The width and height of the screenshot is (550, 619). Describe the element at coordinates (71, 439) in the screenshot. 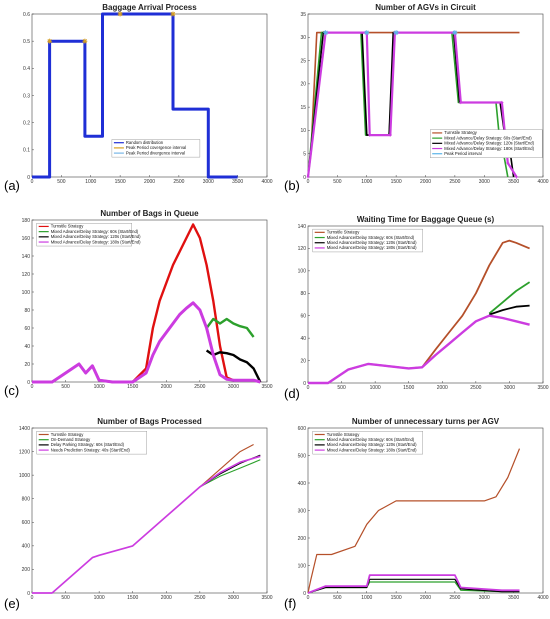

I see `legend-entry: On-Demand Strategy` at that location.